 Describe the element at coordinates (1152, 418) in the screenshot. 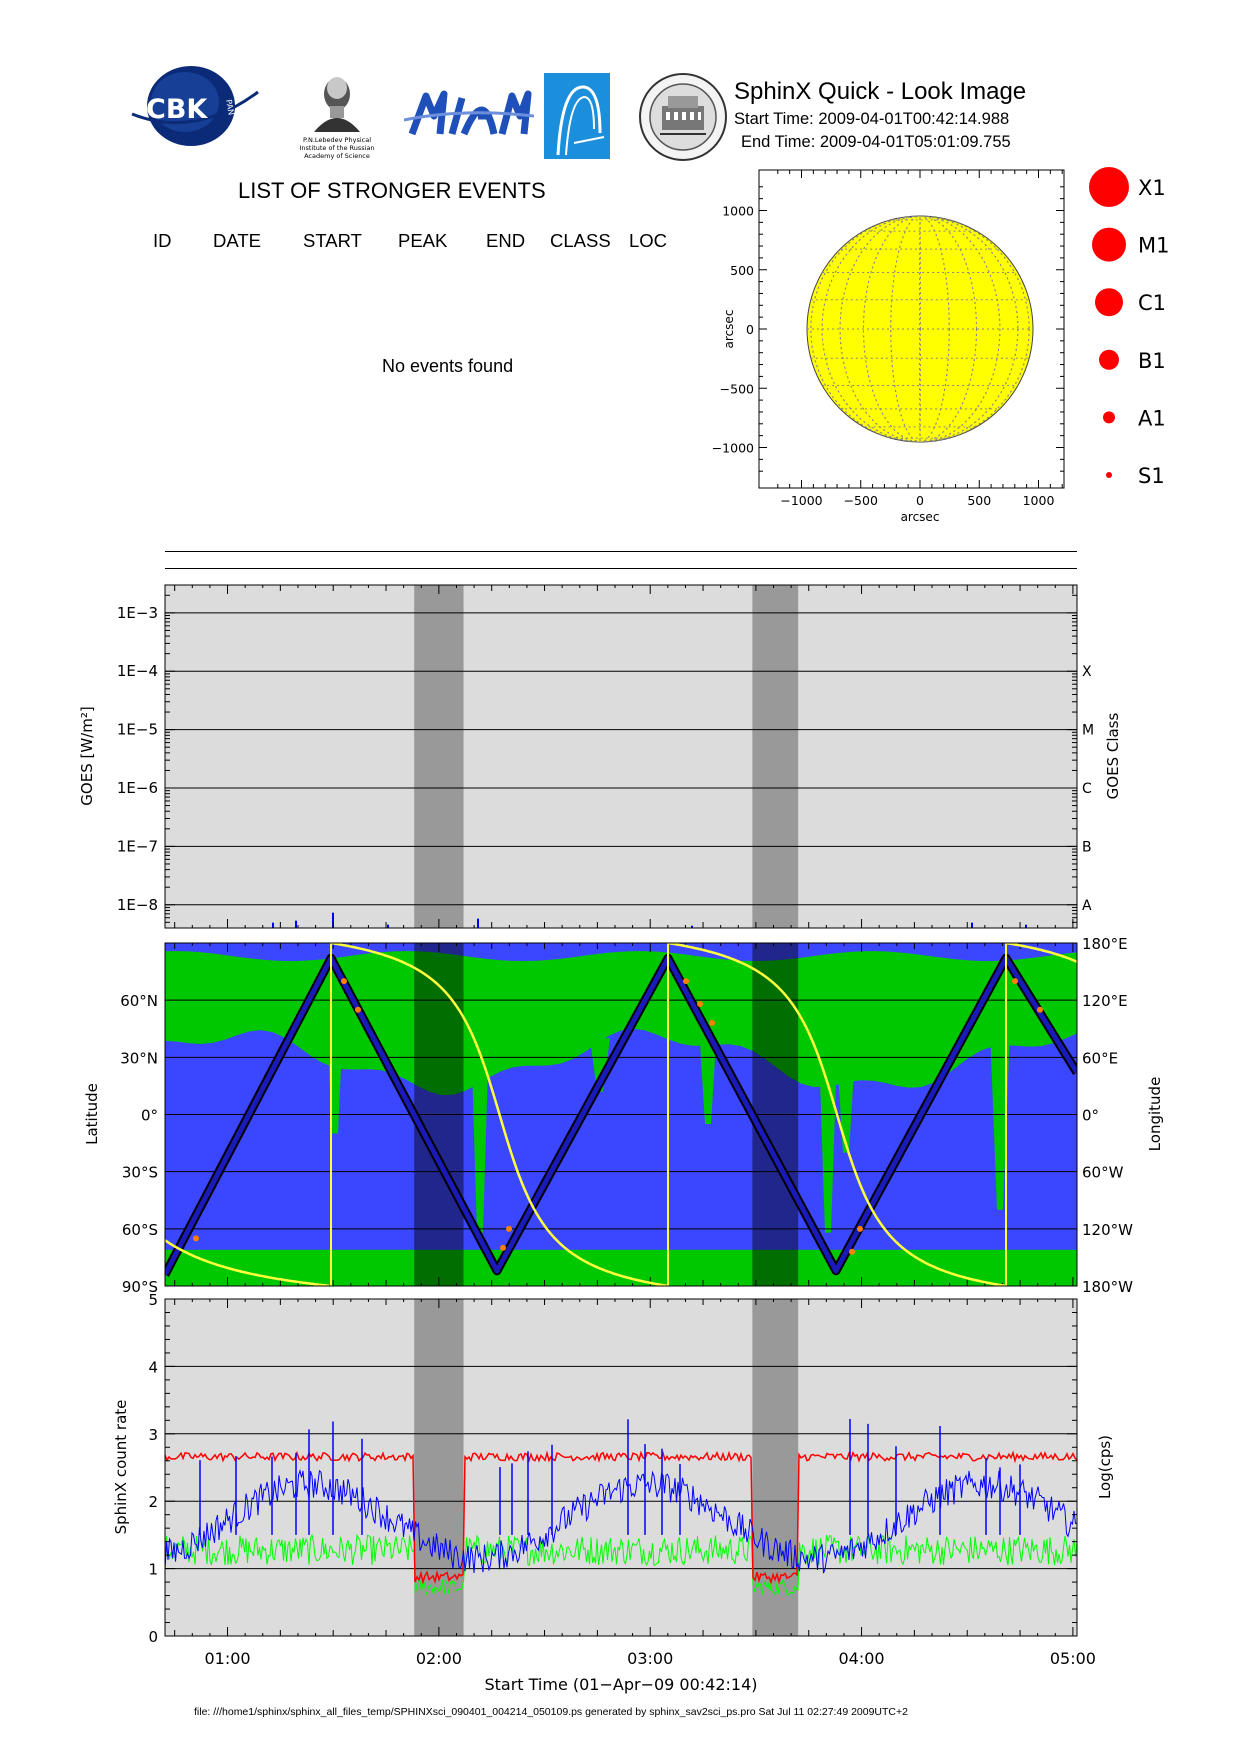

I see `legend-label: A1` at that location.